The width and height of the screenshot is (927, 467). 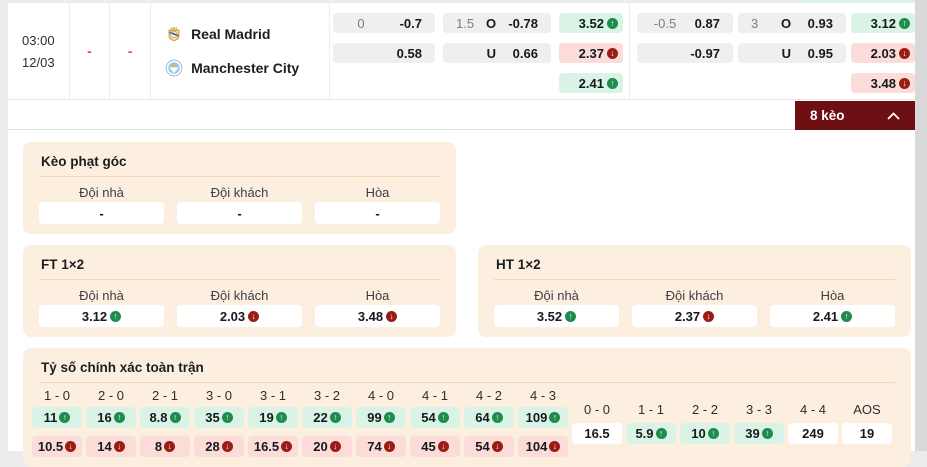 What do you see at coordinates (813, 433) in the screenshot?
I see `score-odds-cell: 249` at bounding box center [813, 433].